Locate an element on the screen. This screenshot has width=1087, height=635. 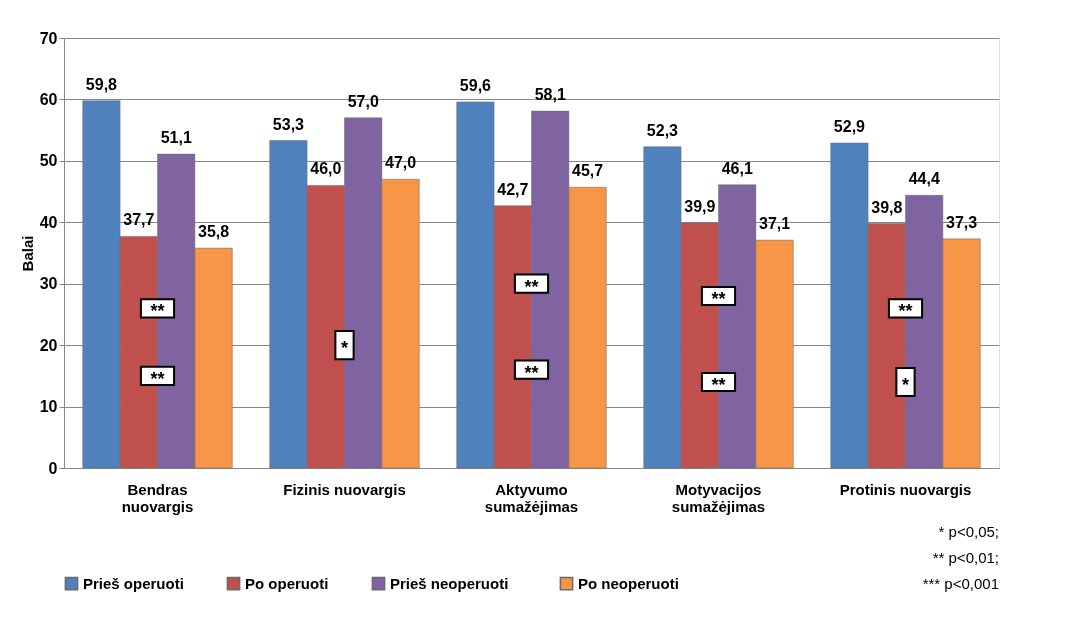
data-label: 35,8 is located at coordinates (214, 232).